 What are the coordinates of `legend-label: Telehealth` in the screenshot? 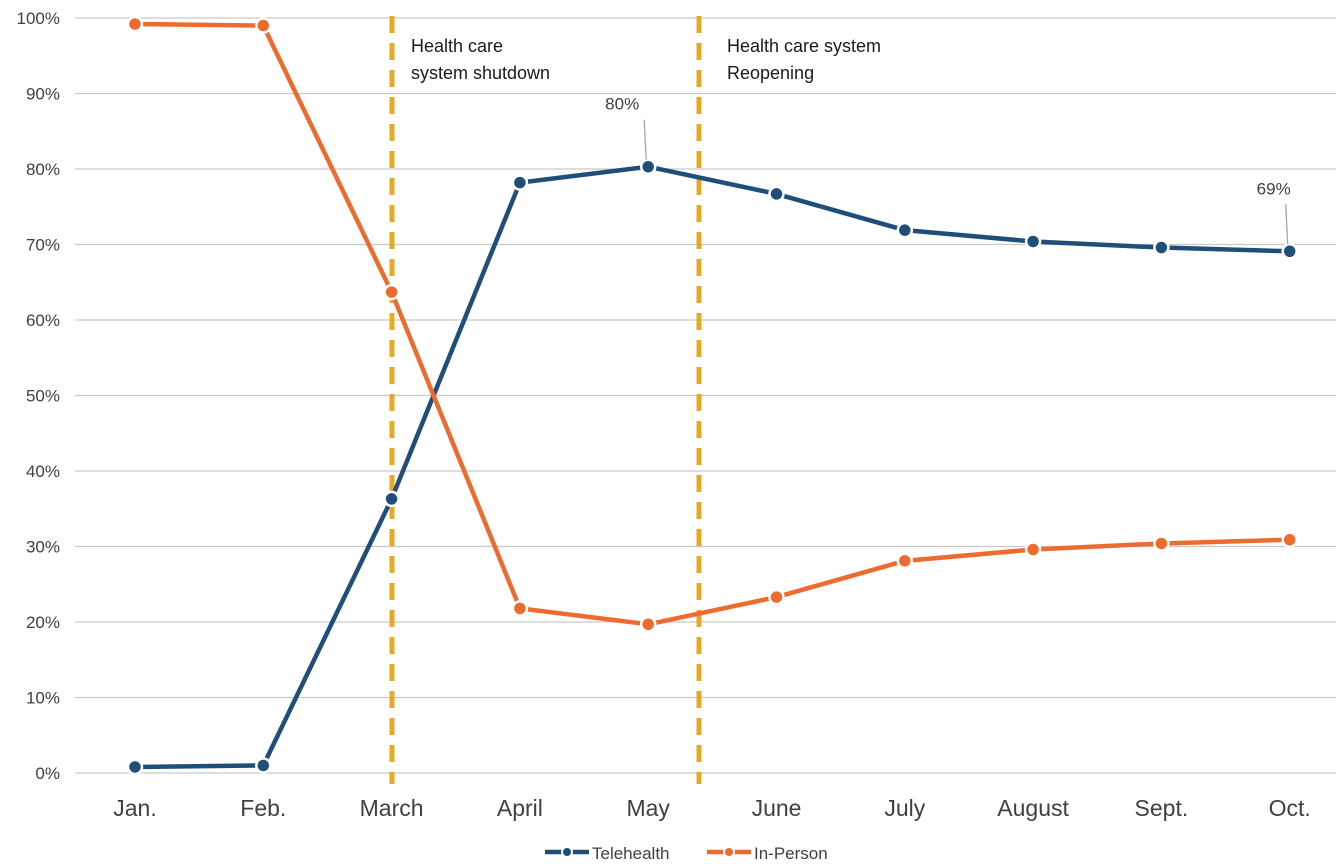 It's located at (631, 853).